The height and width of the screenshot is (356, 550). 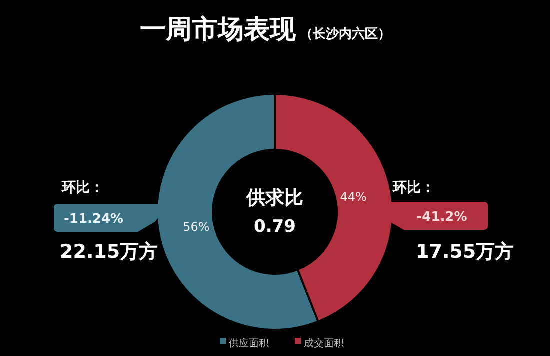 I want to click on text: 17.55万方, so click(x=465, y=252).